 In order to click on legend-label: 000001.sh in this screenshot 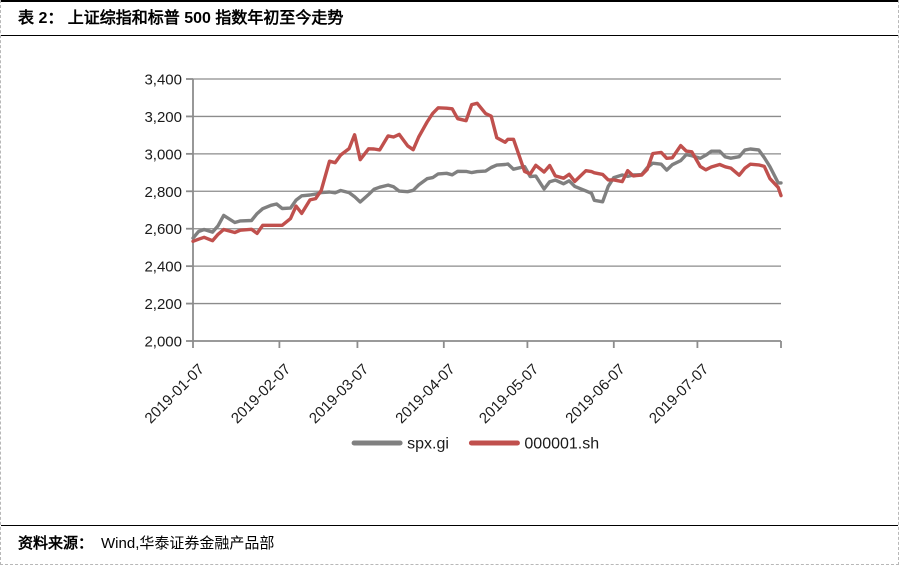, I will do `click(561, 444)`.